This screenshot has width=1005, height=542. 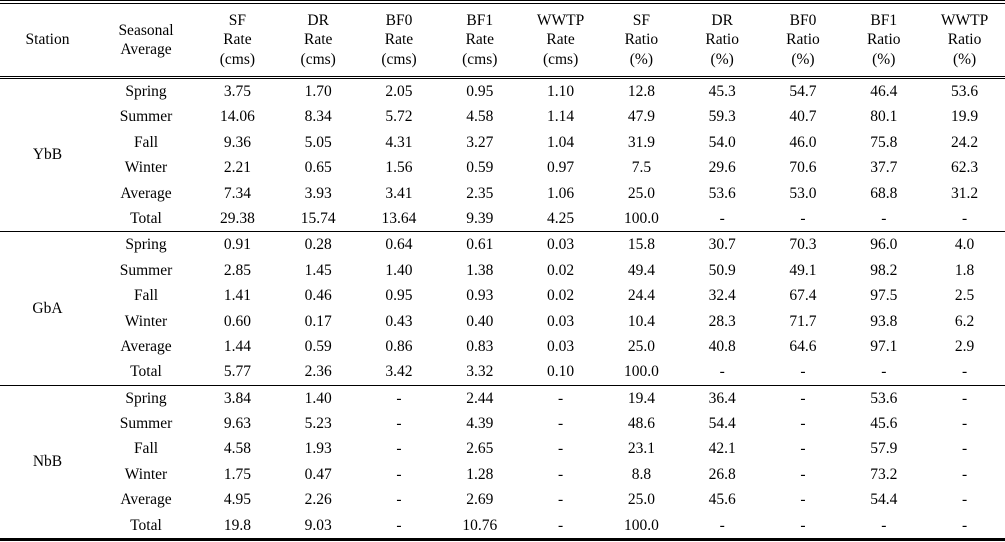 What do you see at coordinates (803, 168) in the screenshot?
I see `value-cell-bf0-ratio: 70.6` at bounding box center [803, 168].